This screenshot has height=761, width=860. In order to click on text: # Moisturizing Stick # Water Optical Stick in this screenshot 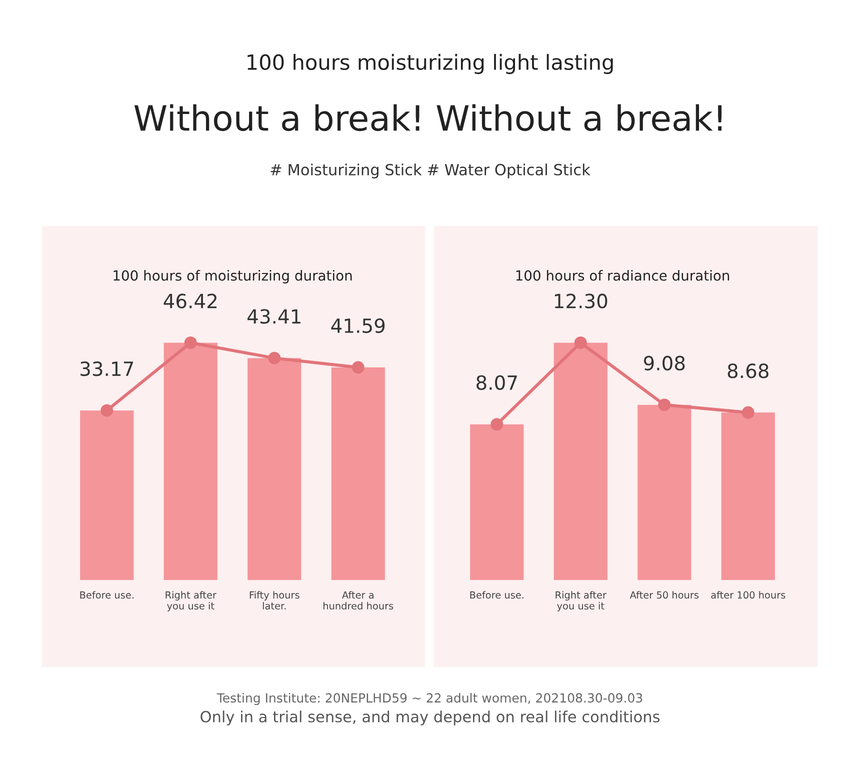, I will do `click(430, 171)`.